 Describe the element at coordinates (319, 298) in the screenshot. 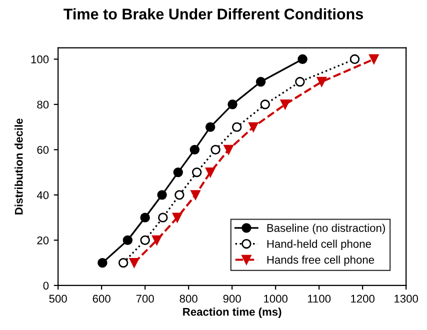

I see `x-tick-label: 1100` at that location.